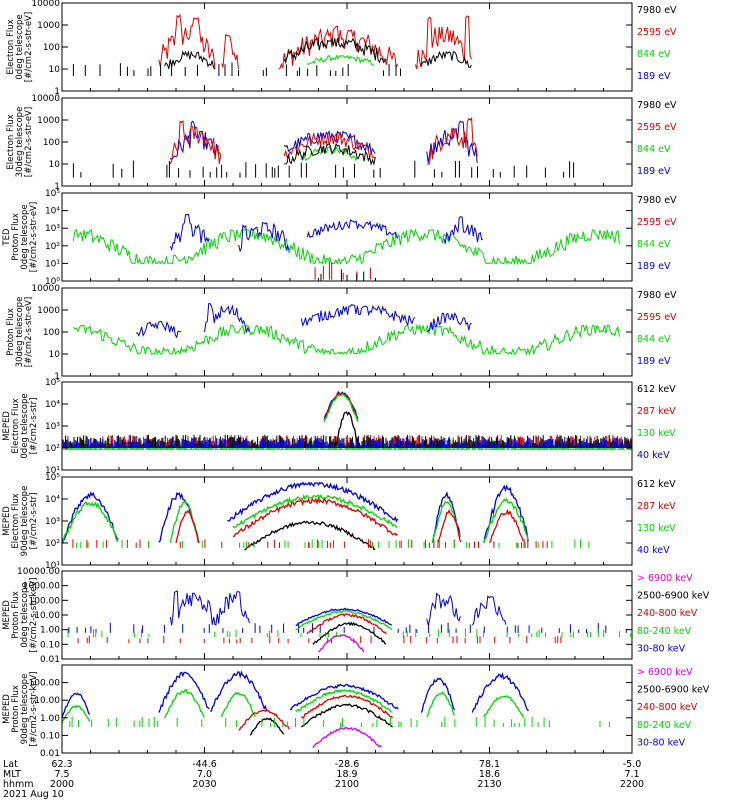  What do you see at coordinates (631, 774) in the screenshot?
I see `x-tick-label: 7.1` at bounding box center [631, 774].